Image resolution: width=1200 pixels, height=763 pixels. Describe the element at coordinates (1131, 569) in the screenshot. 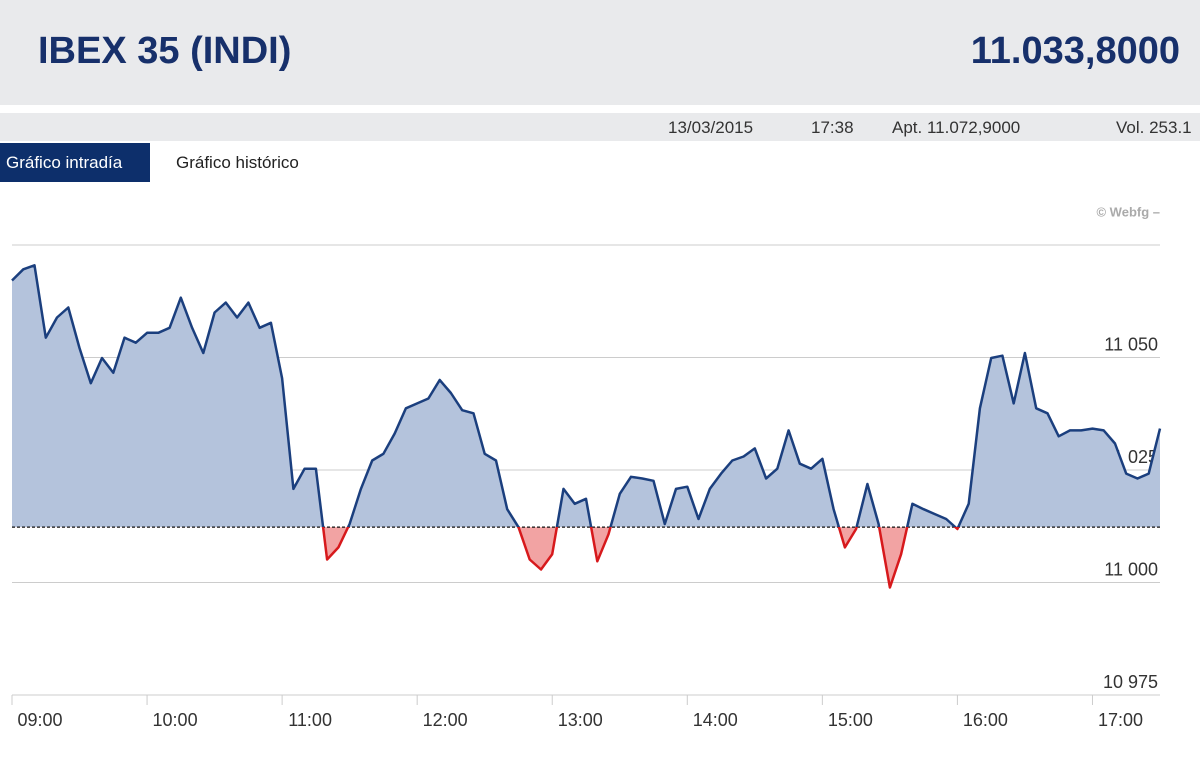

I see `y-tick-label: 11 000` at that location.